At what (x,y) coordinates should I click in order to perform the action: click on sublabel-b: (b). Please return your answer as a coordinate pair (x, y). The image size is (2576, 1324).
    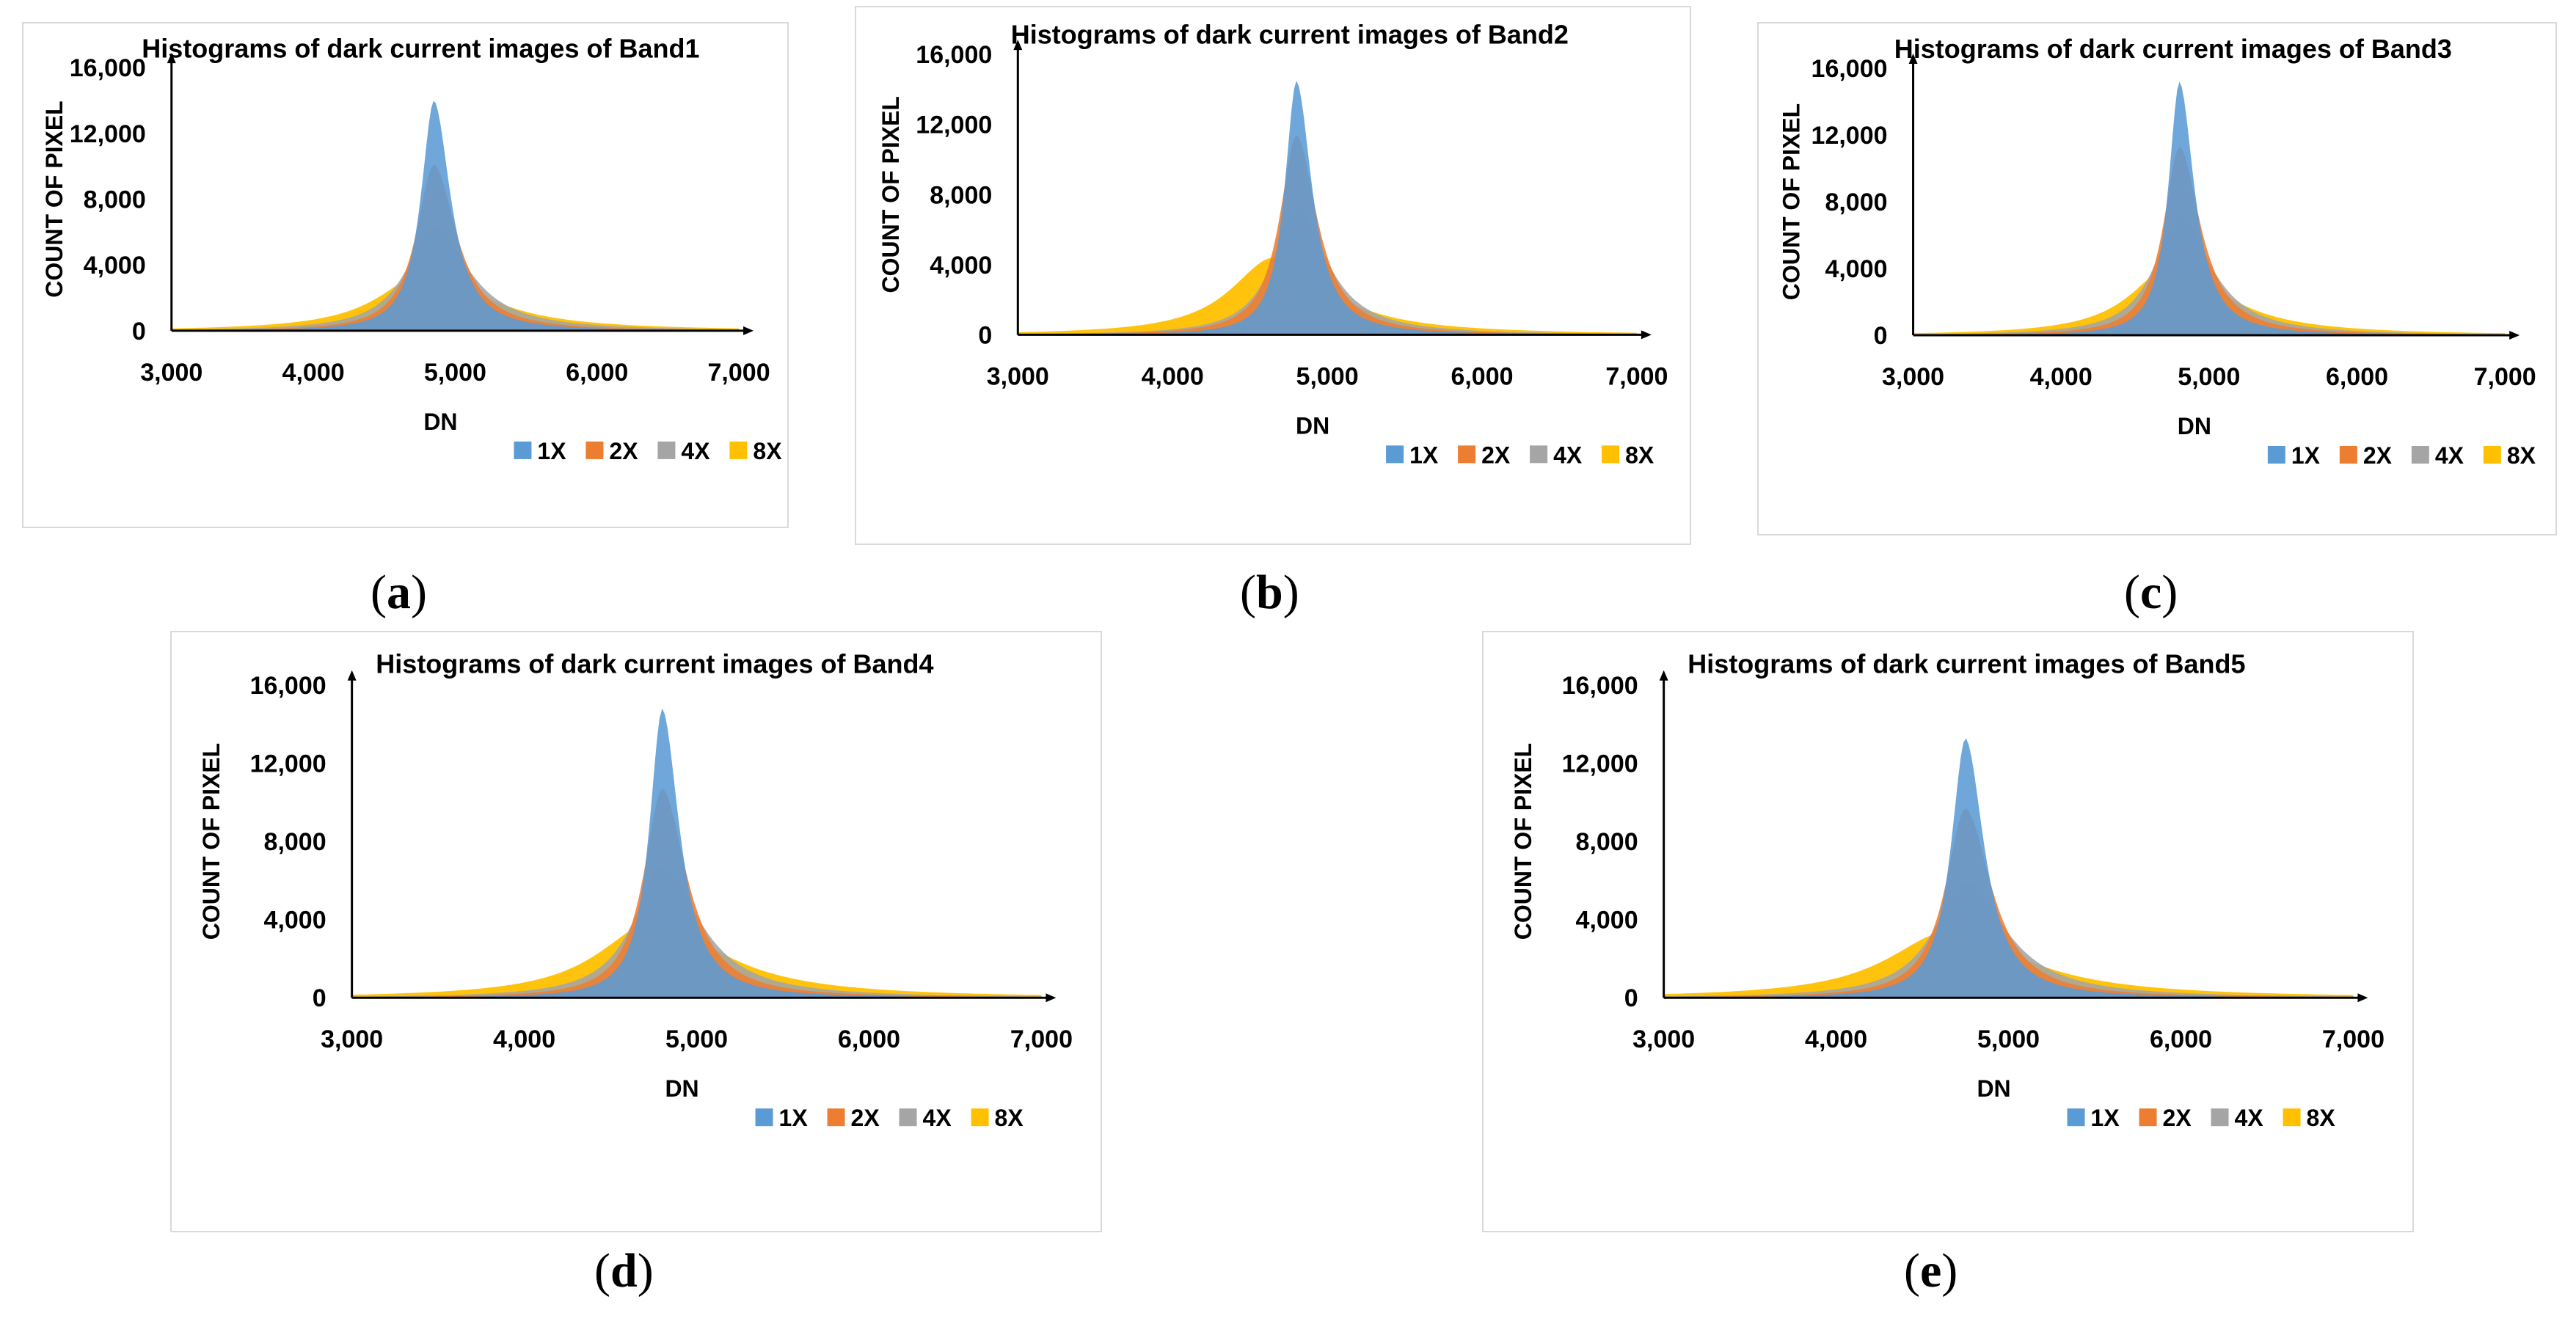
    Looking at the image, I should click on (1269, 592).